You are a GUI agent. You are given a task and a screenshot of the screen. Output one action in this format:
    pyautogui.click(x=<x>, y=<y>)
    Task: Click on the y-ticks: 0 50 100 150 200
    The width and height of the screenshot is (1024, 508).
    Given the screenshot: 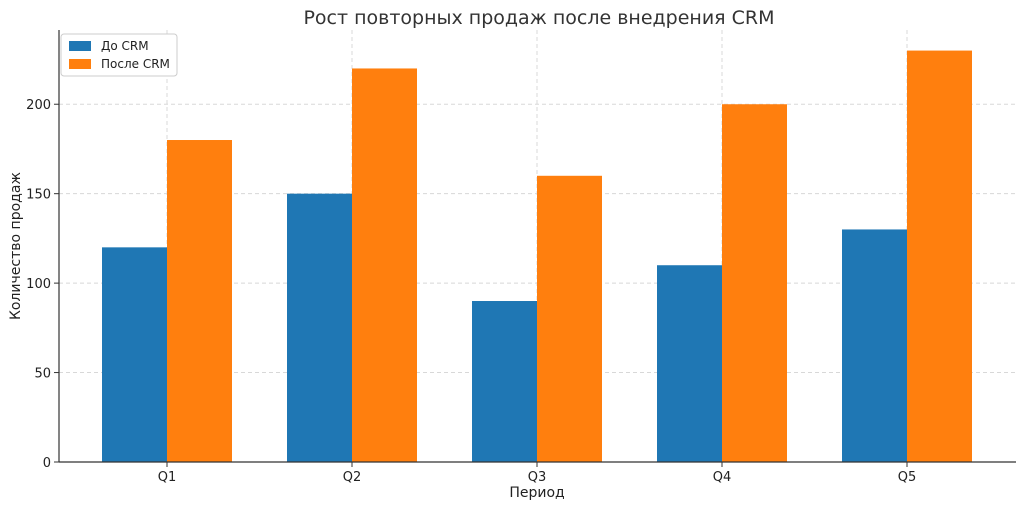 What is the action you would take?
    pyautogui.click(x=42, y=284)
    